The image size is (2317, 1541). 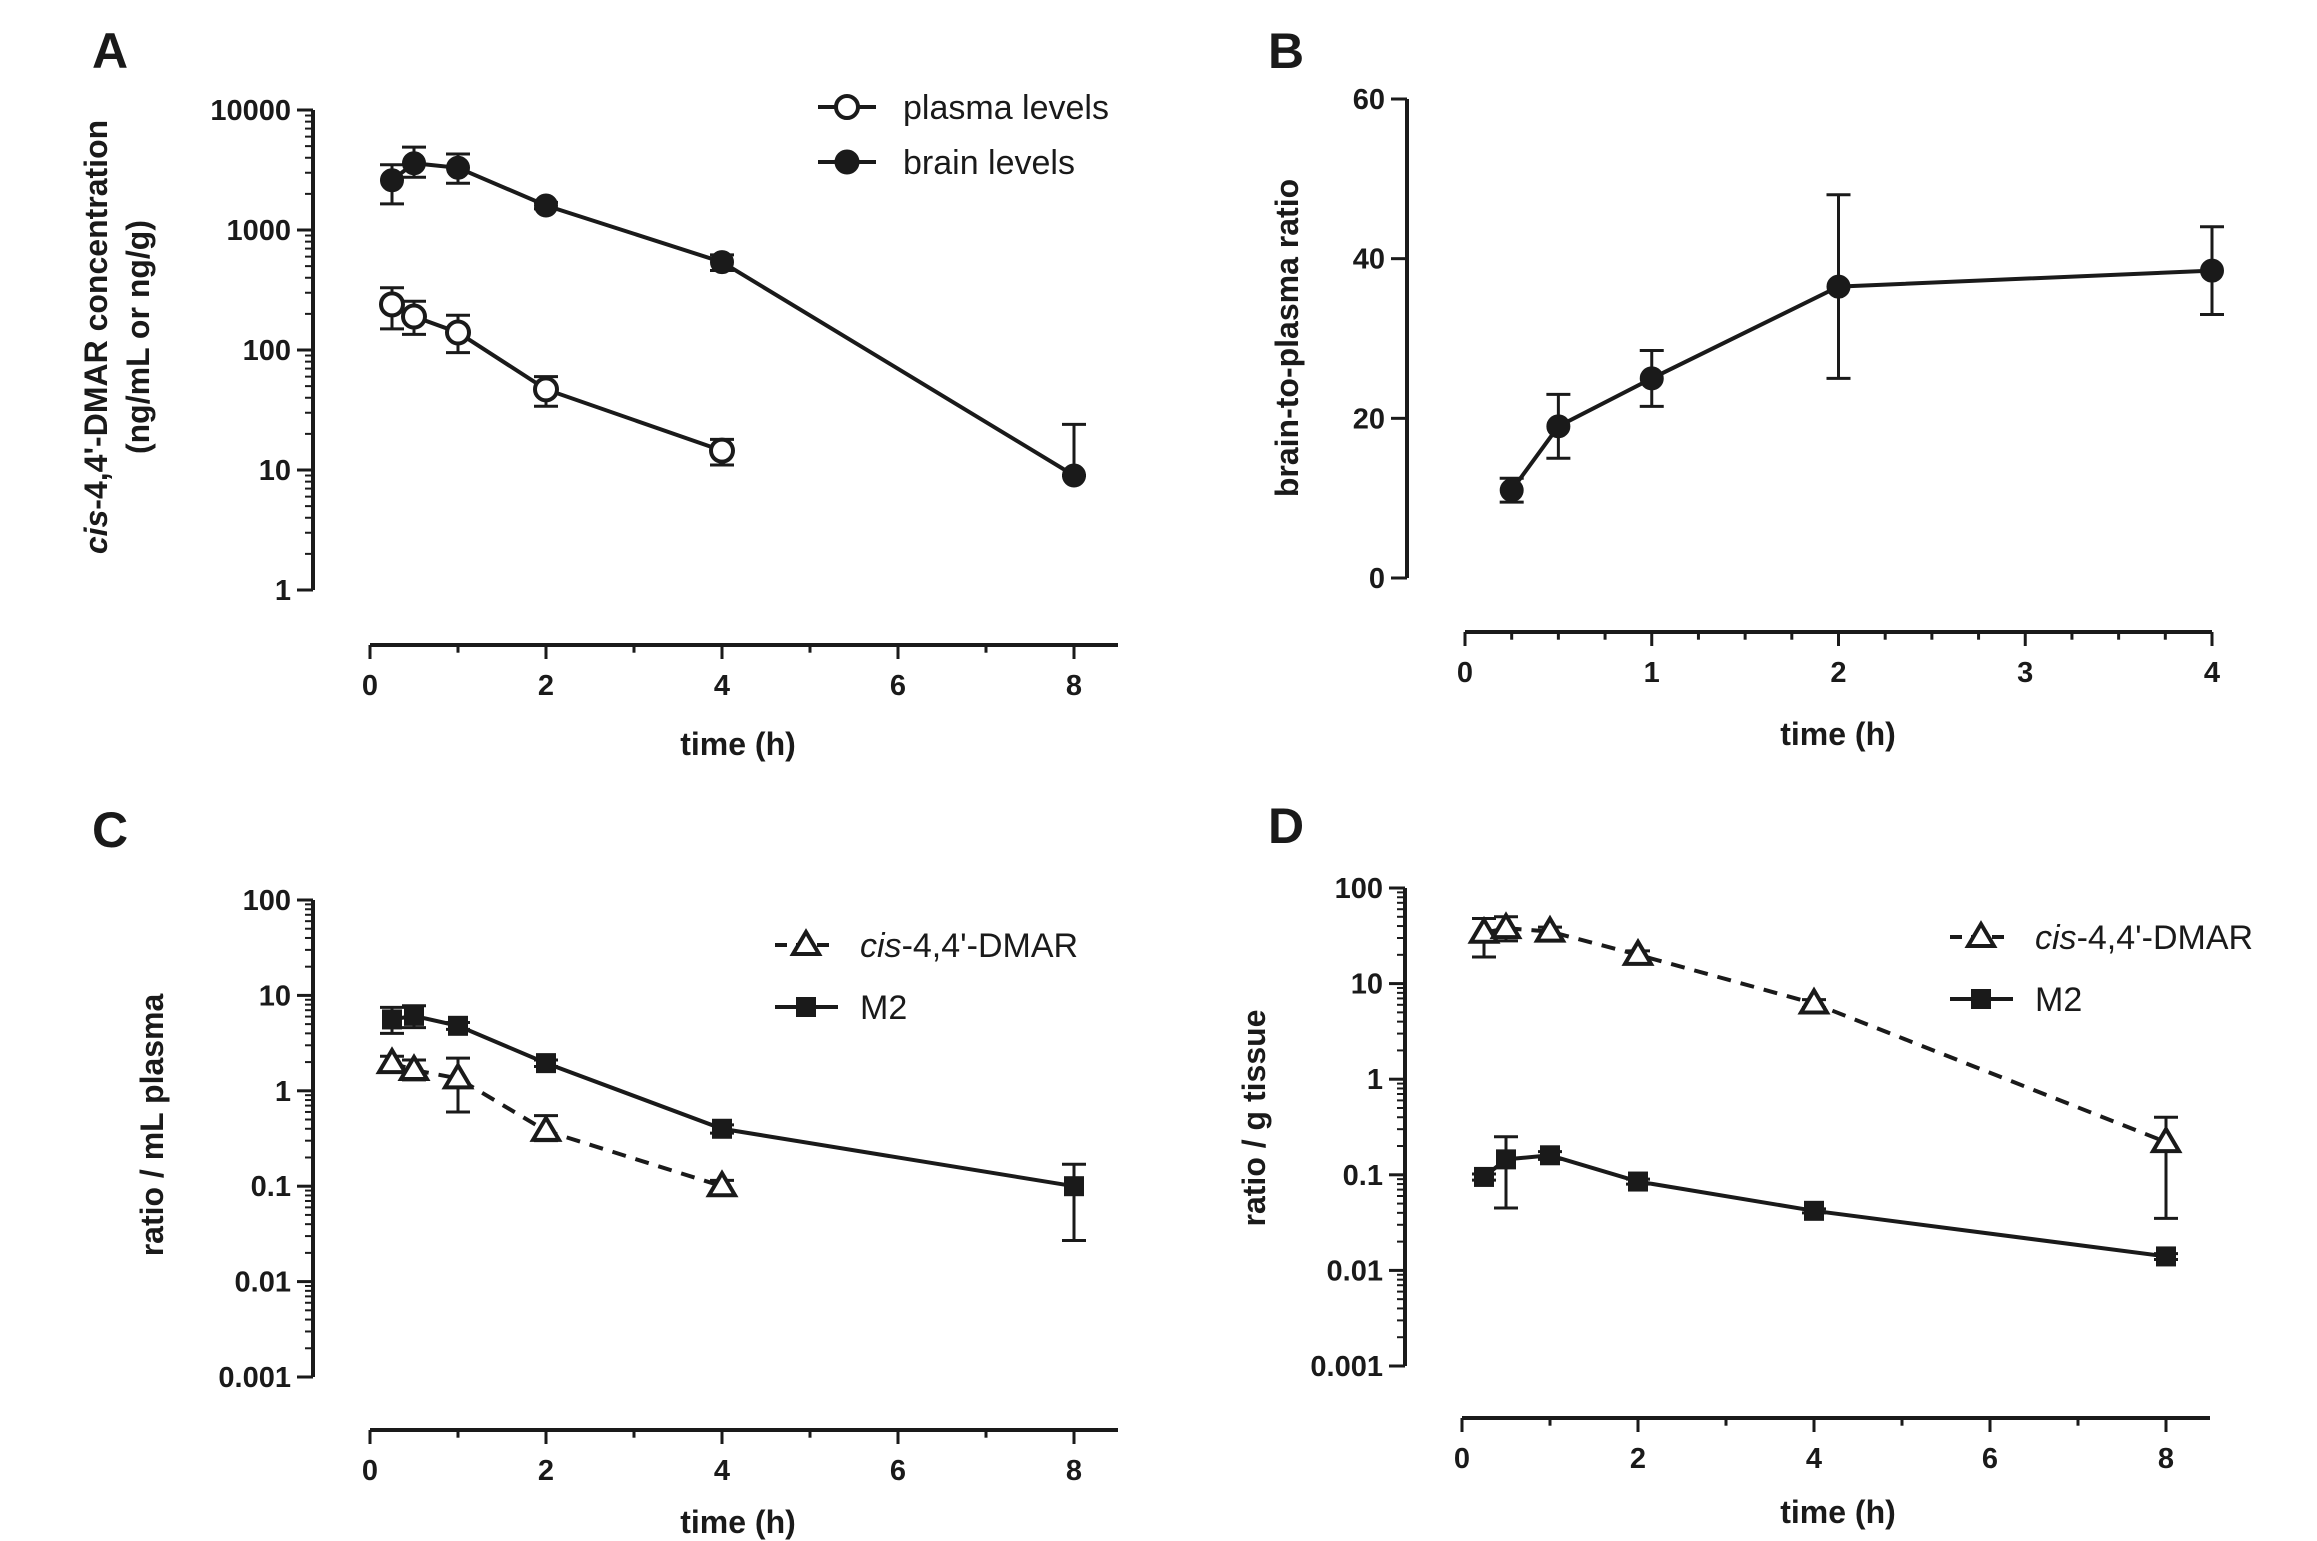 I want to click on y-axis: 0 20 40 60, so click(x=1381, y=339).